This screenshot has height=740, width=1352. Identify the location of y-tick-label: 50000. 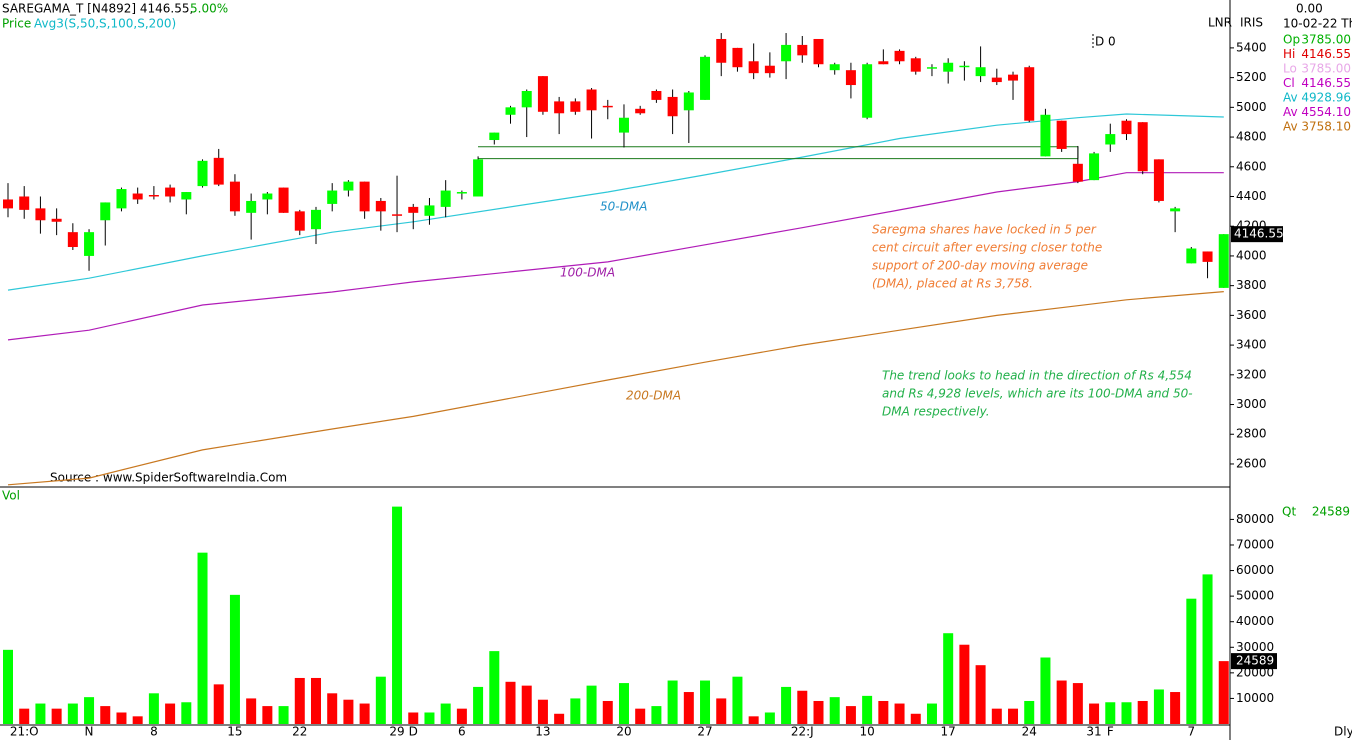
(1255, 596).